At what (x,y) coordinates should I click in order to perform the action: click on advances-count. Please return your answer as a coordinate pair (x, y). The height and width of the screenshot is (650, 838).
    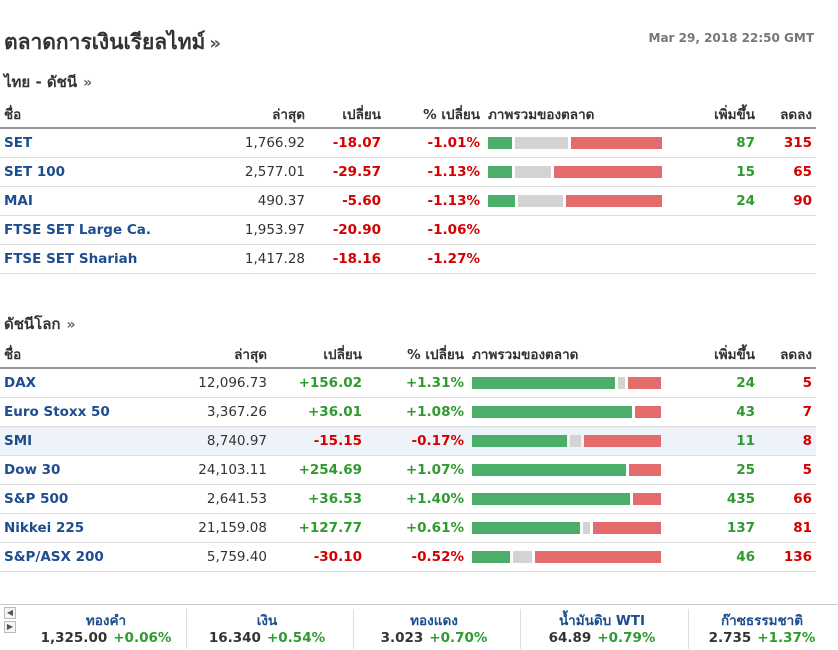
    Looking at the image, I should click on (720, 230).